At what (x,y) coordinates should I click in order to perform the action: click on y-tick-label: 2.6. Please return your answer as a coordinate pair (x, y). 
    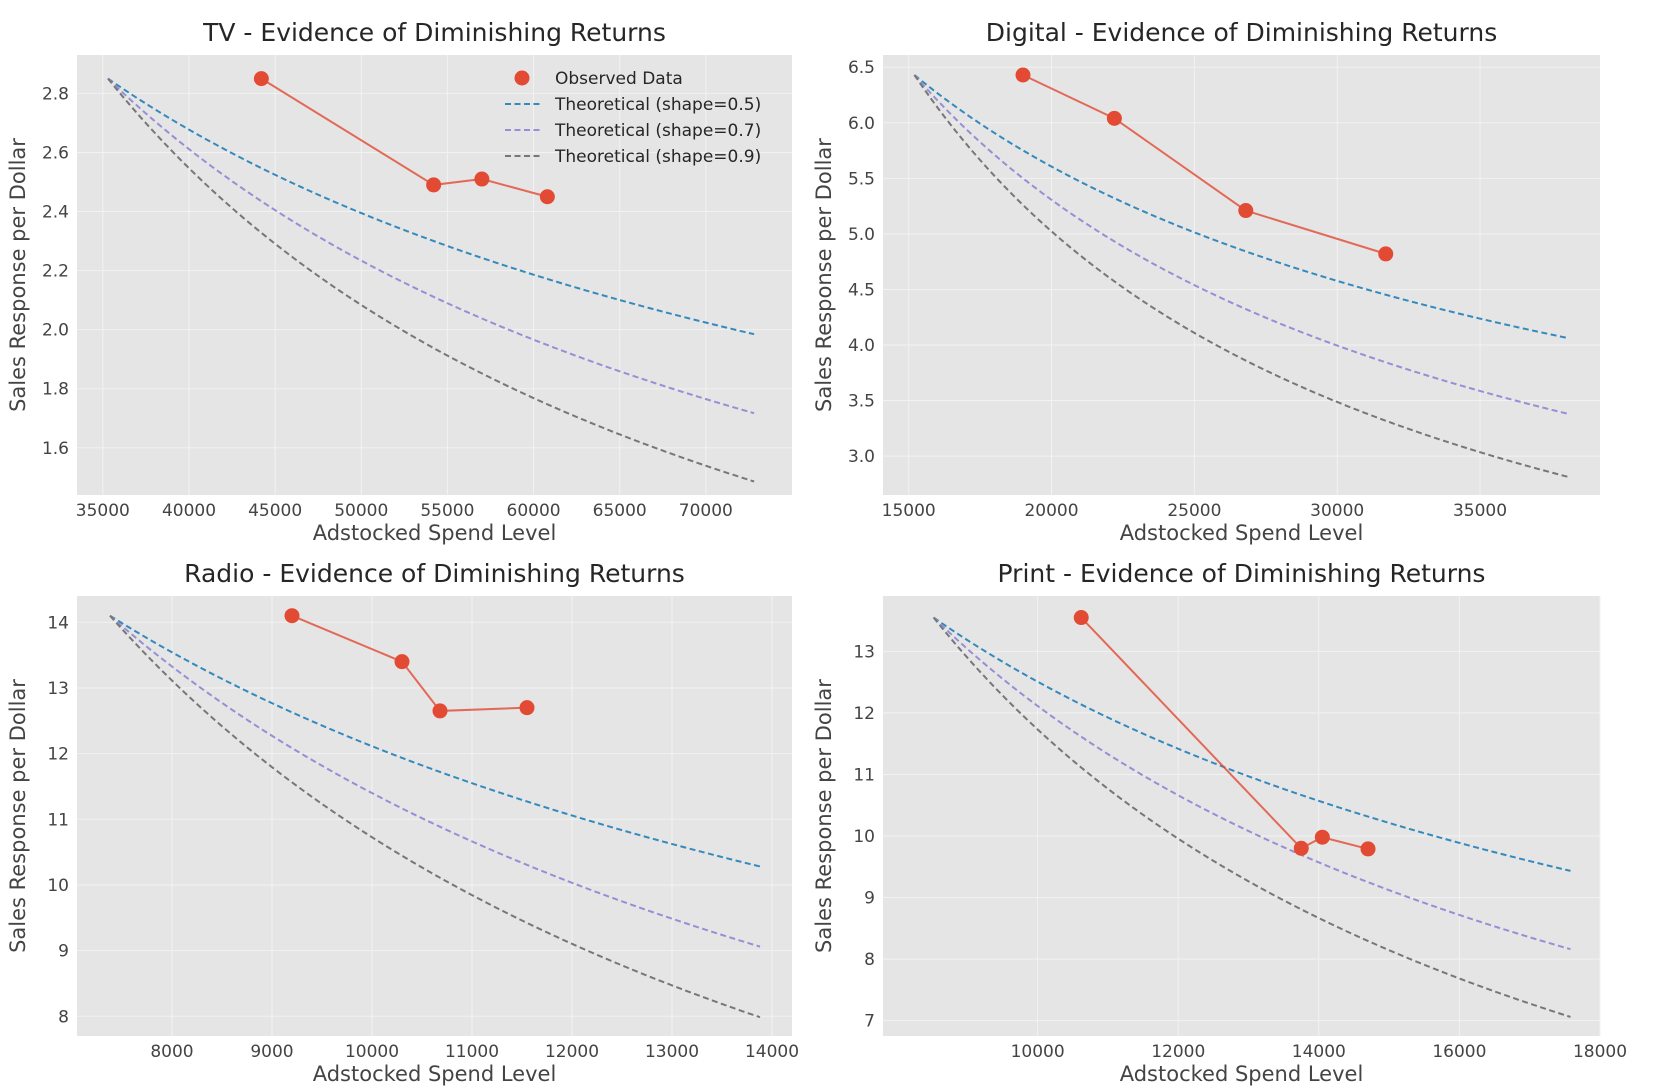
    Looking at the image, I should click on (55, 153).